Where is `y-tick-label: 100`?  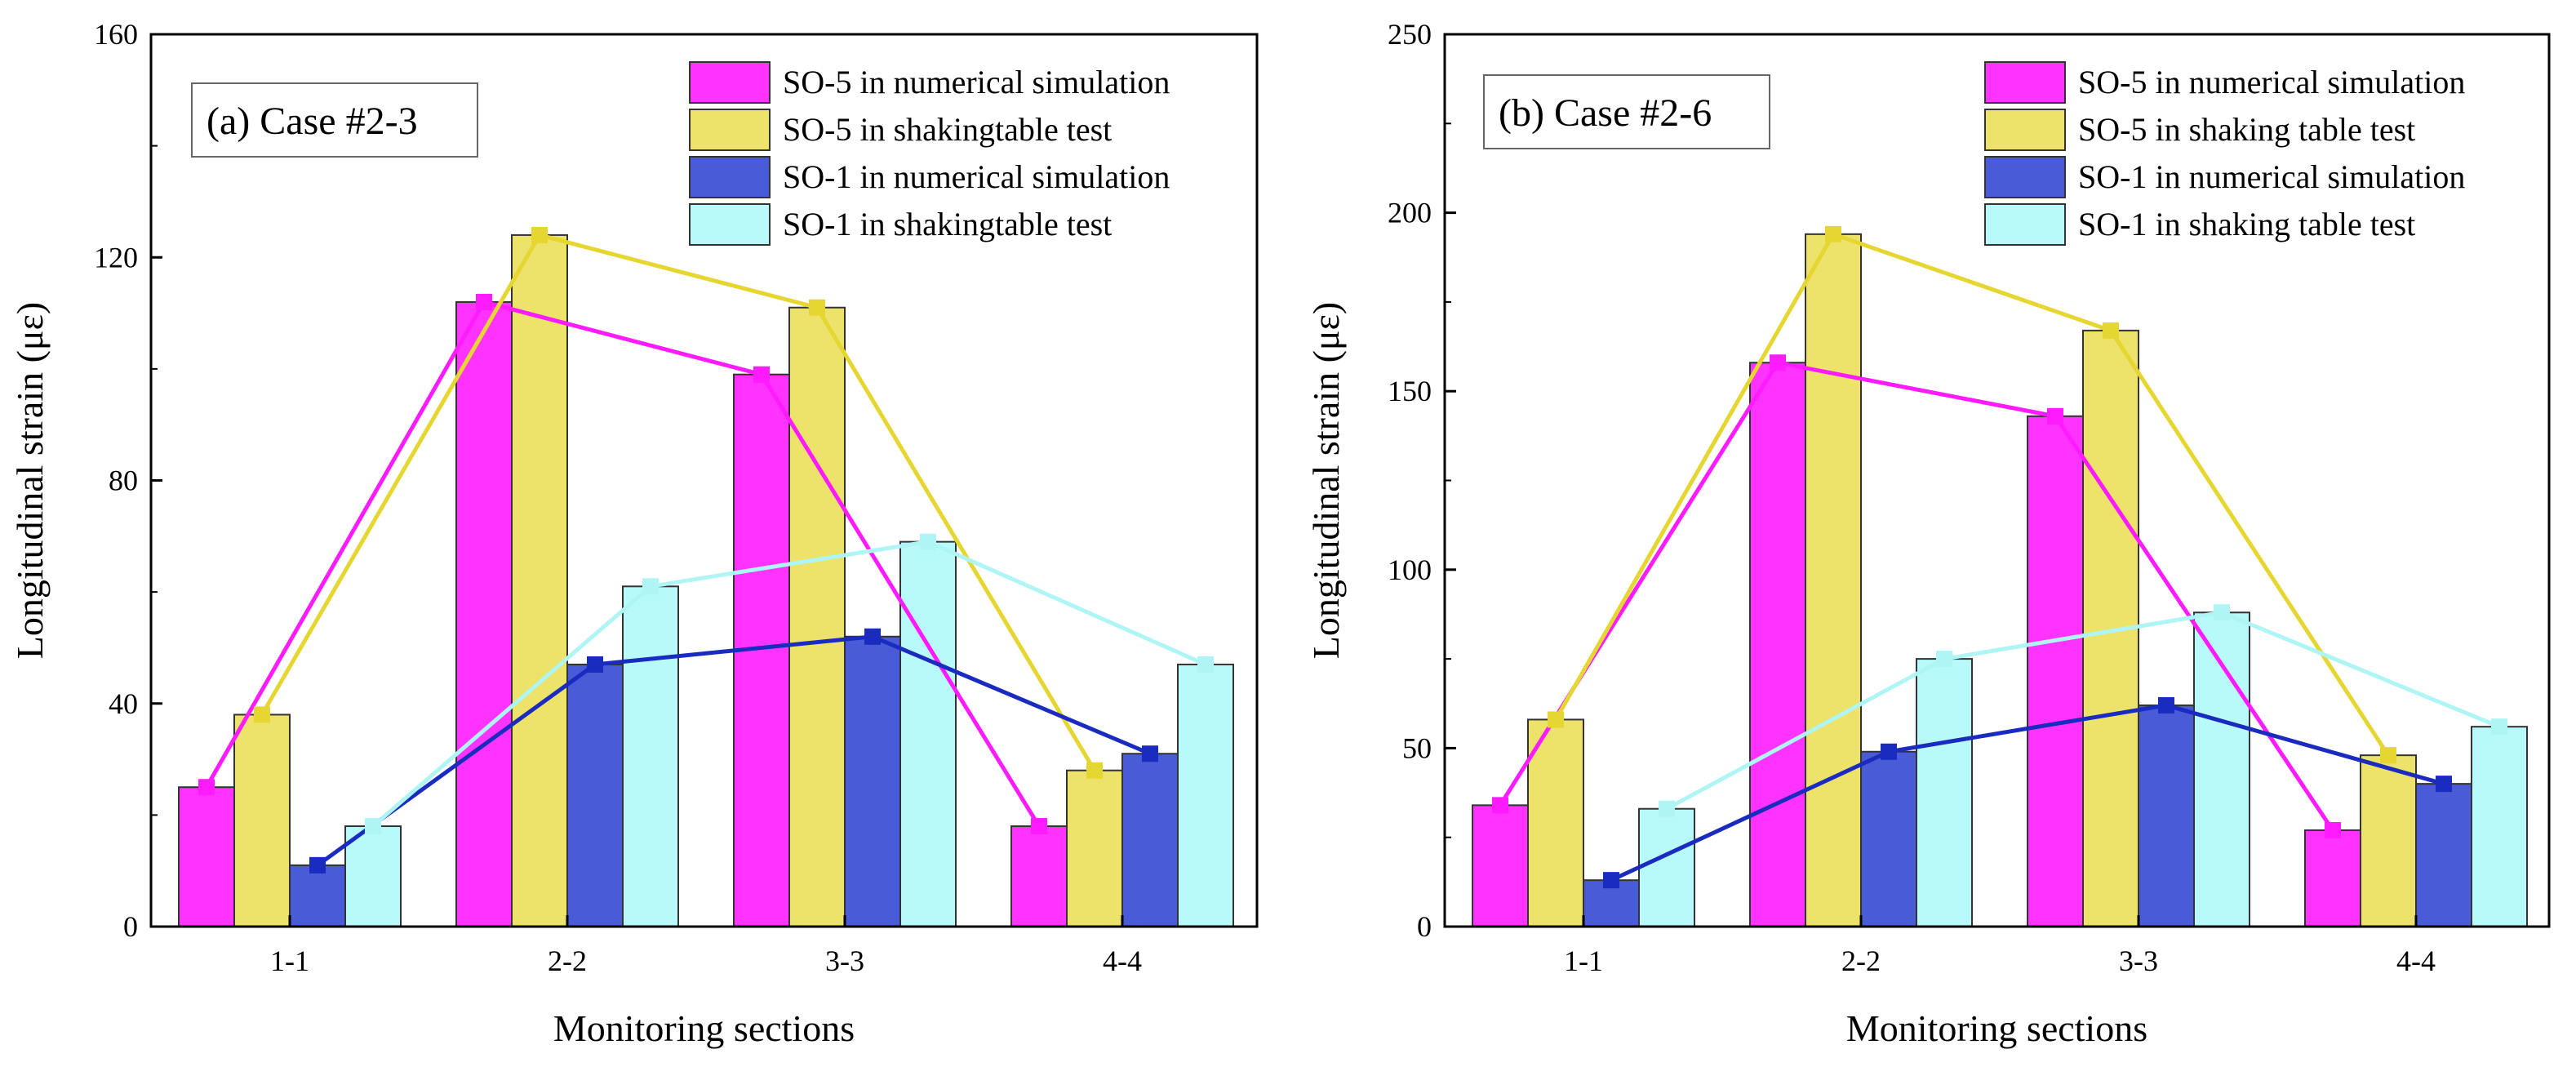 y-tick-label: 100 is located at coordinates (1410, 570).